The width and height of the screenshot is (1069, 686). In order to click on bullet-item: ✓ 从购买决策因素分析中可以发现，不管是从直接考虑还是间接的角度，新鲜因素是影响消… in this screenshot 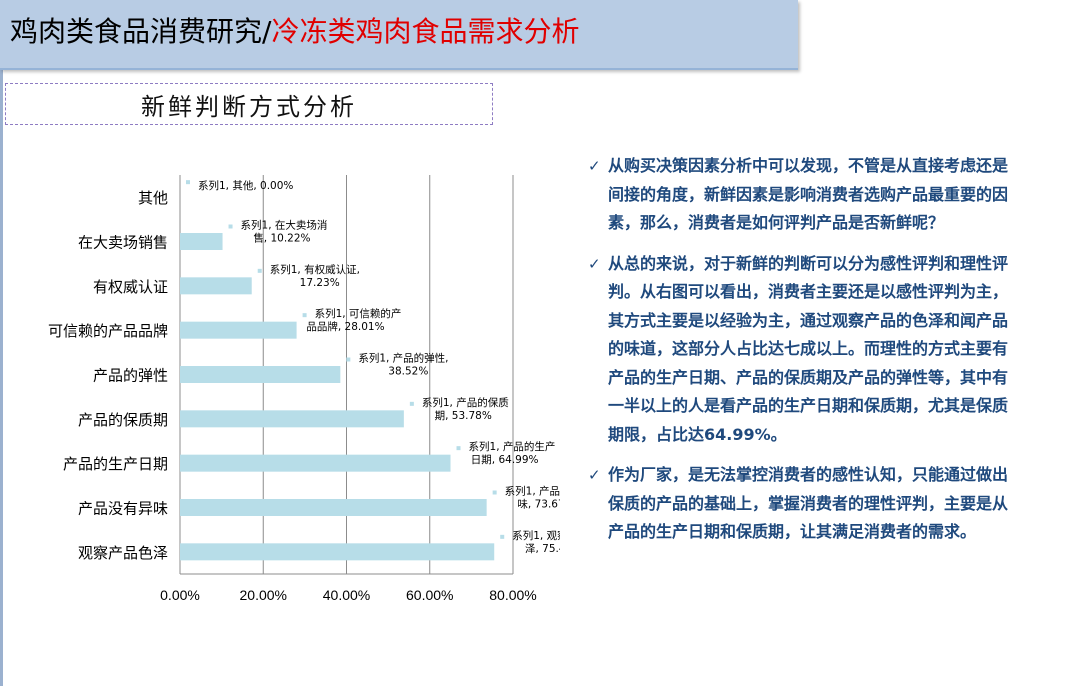, I will do `click(803, 195)`.